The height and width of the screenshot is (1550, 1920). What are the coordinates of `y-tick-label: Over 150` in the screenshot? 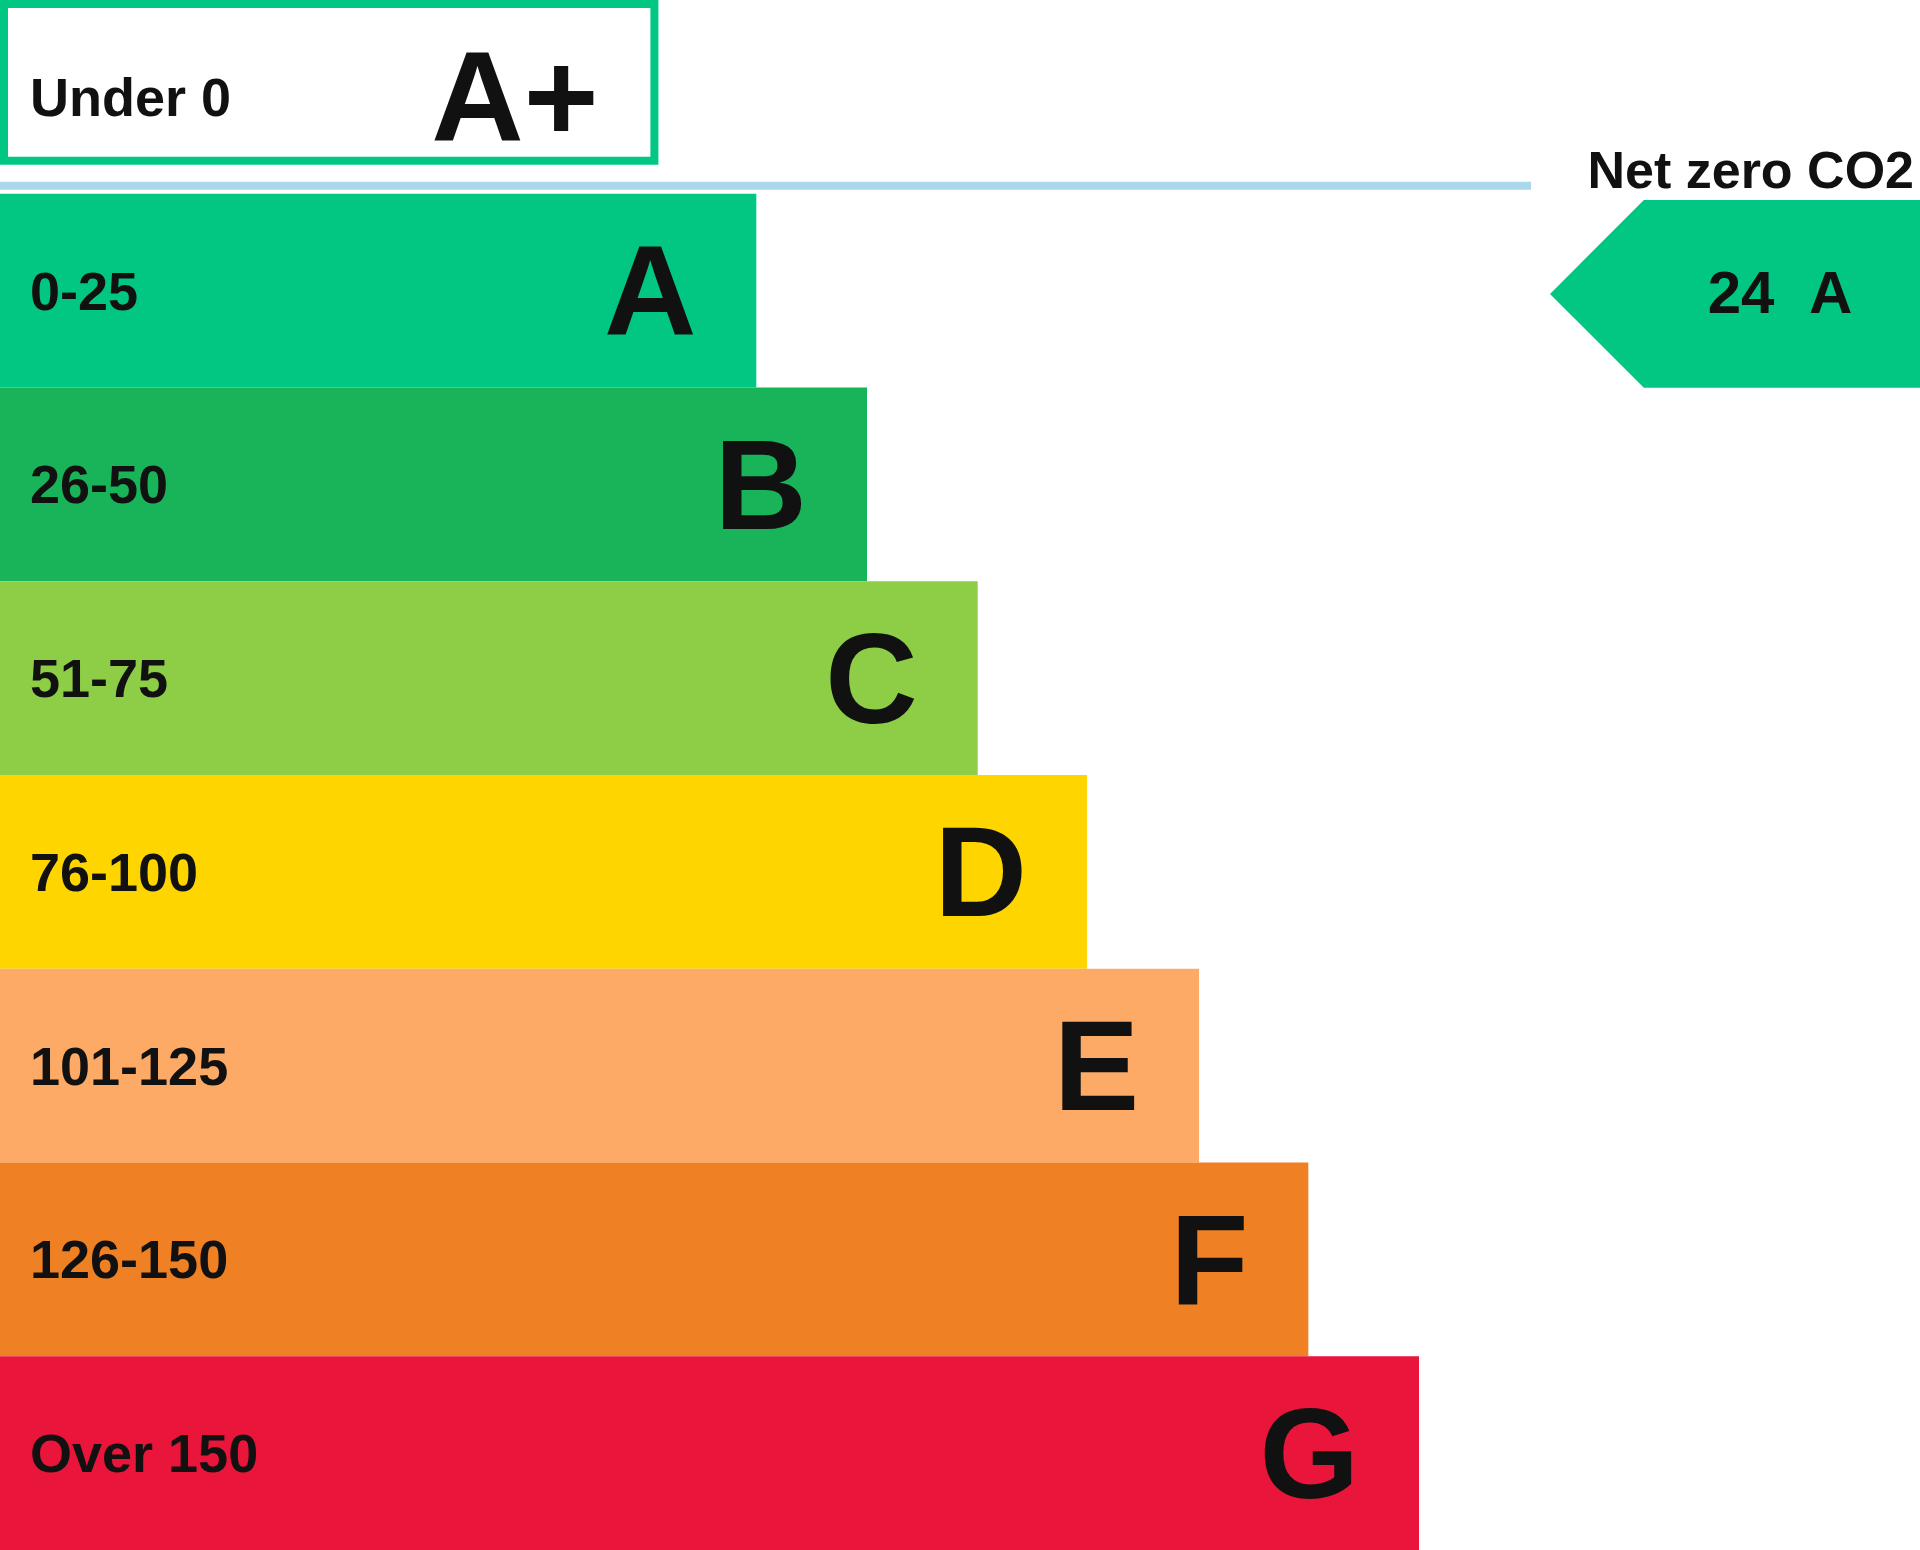 It's located at (144, 1453).